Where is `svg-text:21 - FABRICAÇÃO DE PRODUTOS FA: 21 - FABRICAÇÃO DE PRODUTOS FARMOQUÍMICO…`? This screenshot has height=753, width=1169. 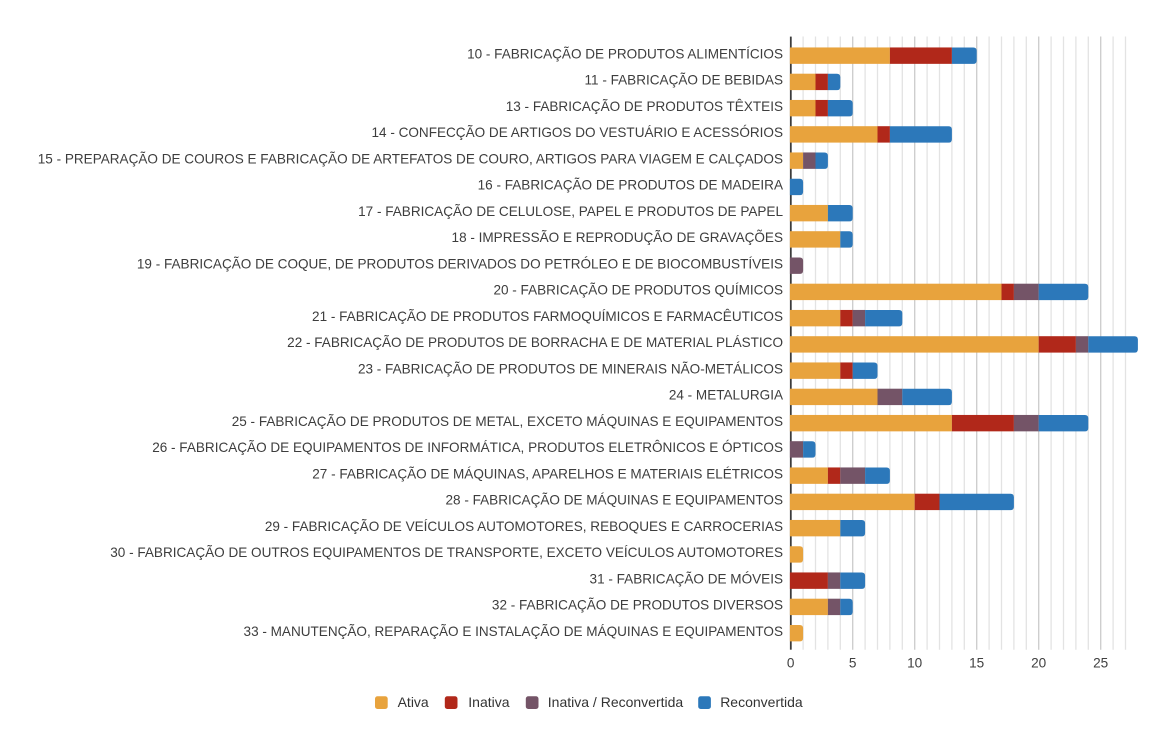
svg-text:21 - FABRICAÇÃO DE PRODUTOS FA: 21 - FABRICAÇÃO DE PRODUTOS FARMOQUÍMICO… is located at coordinates (547, 316).